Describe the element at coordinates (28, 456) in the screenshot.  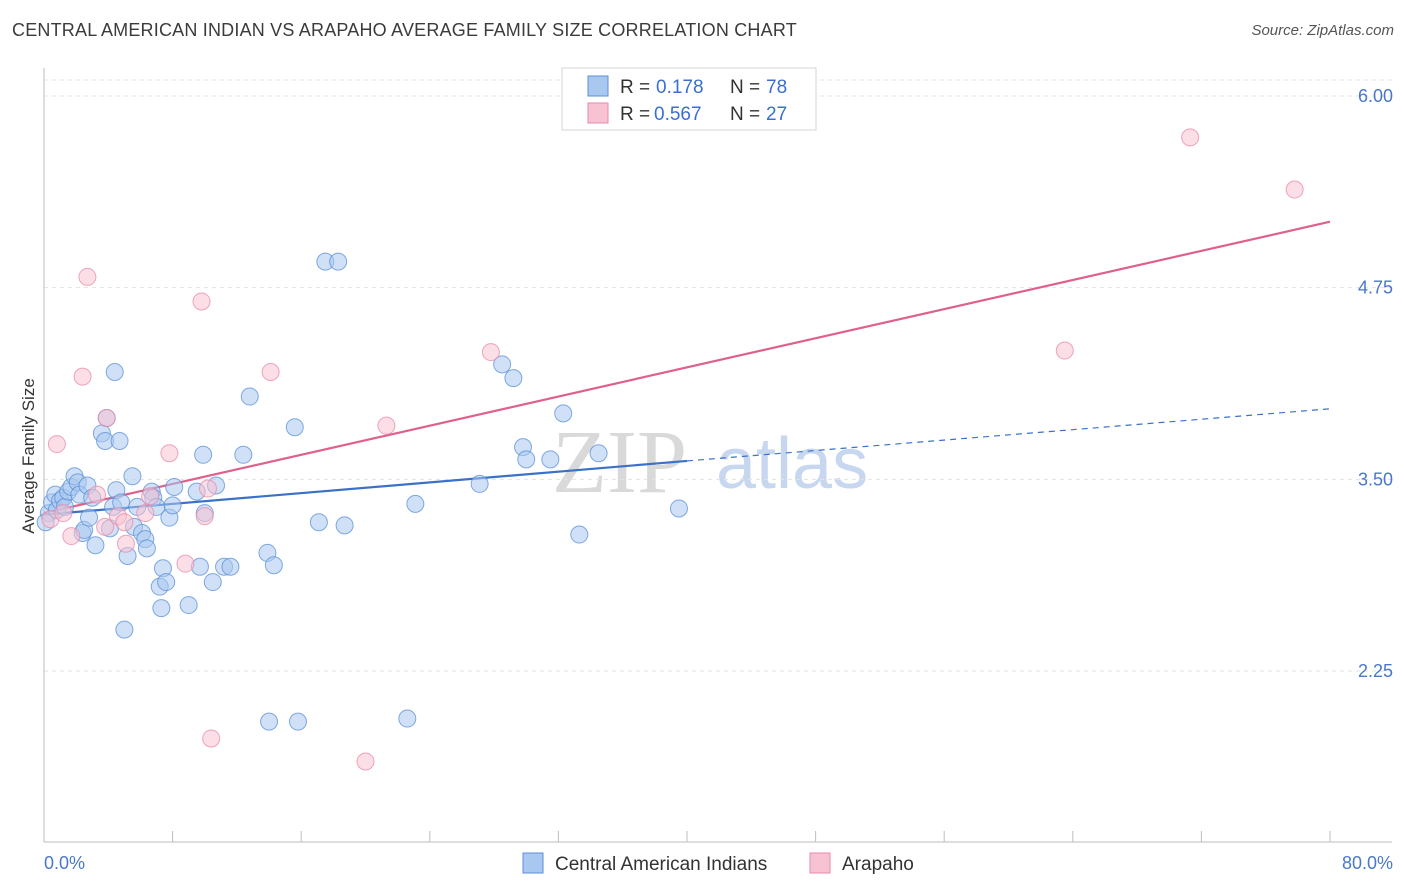
I see `y-axis-title: Average Family Size` at that location.